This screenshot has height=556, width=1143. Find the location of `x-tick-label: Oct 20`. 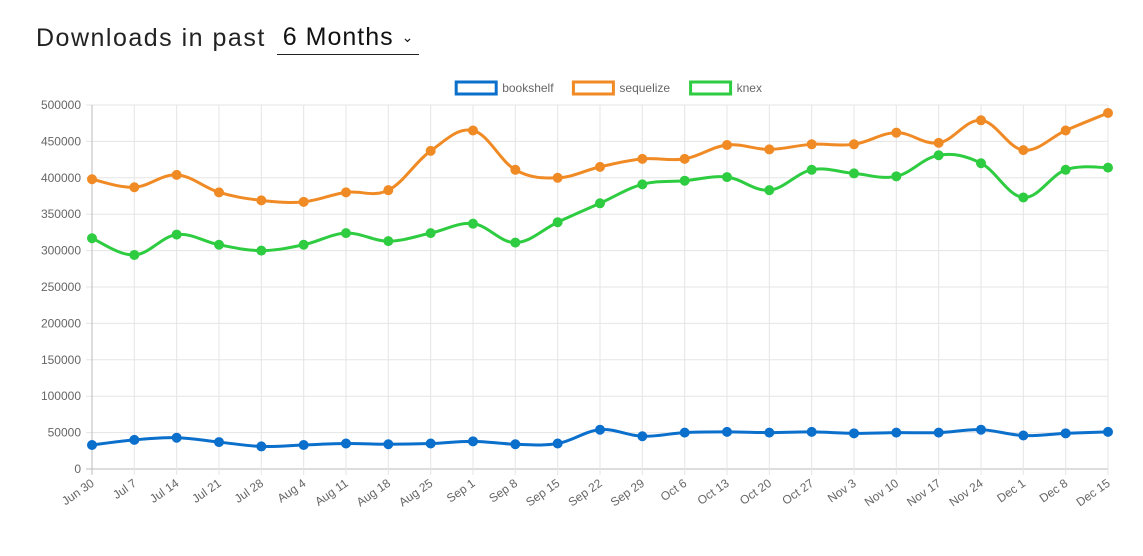

x-tick-label: Oct 20 is located at coordinates (755, 492).